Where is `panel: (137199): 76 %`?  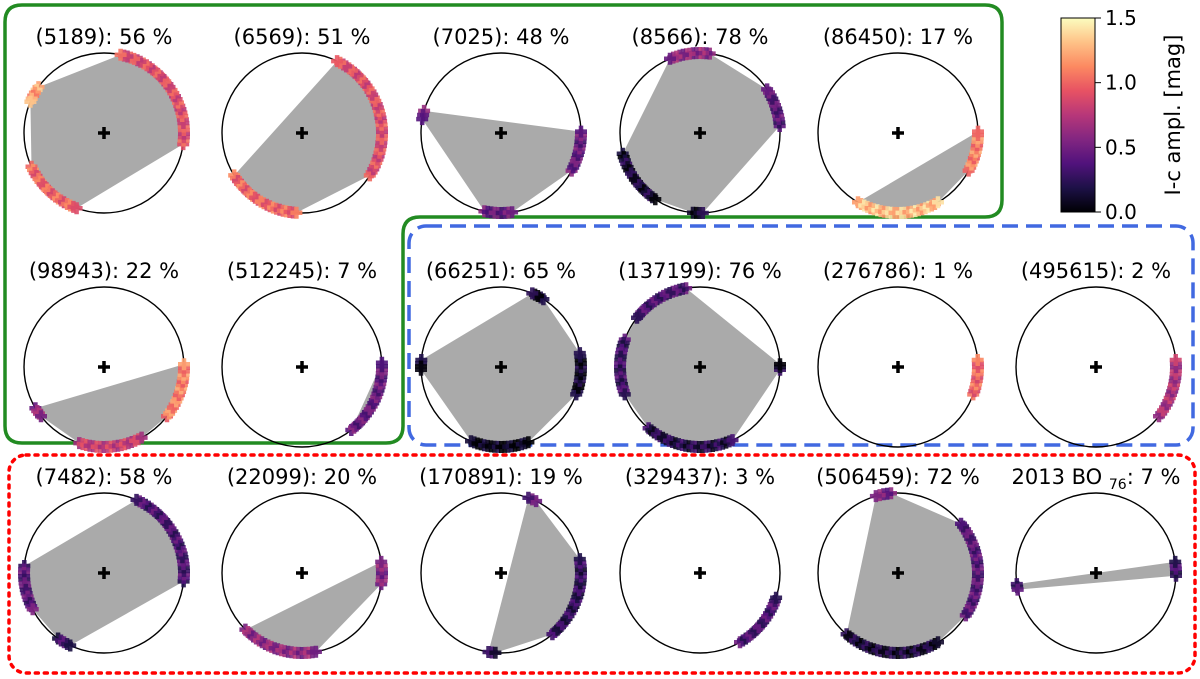
panel: (137199): 76 % is located at coordinates (700, 356).